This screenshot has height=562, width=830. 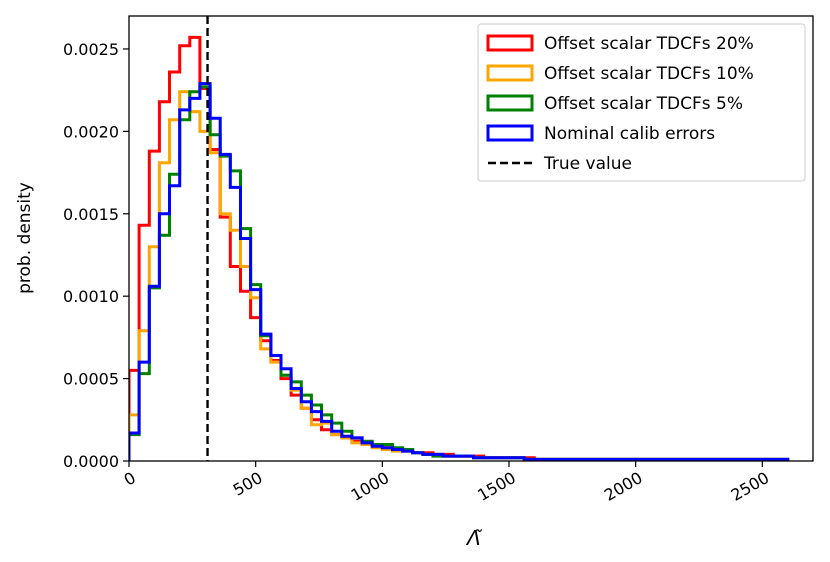 I want to click on legend-entry-label: True value, so click(x=587, y=164).